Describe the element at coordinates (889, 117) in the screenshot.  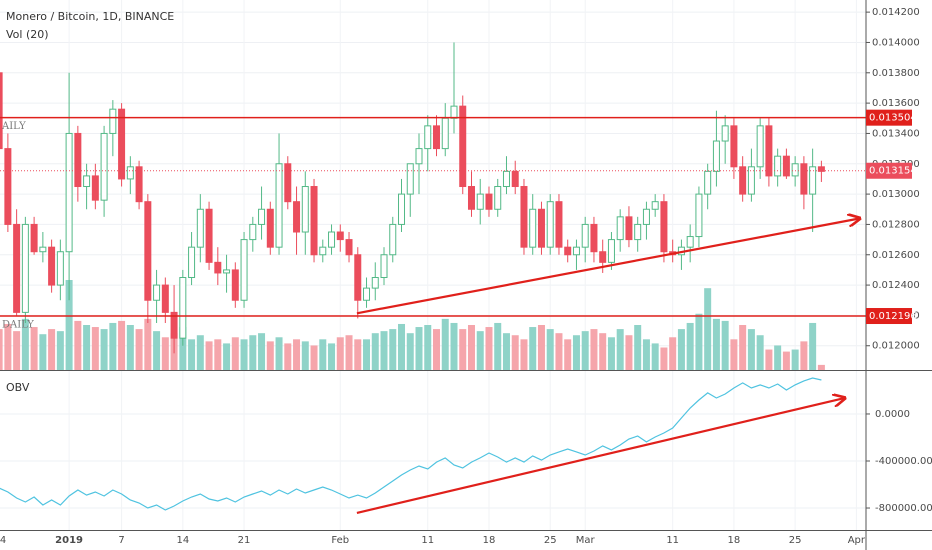
I see `level-price-box` at that location.